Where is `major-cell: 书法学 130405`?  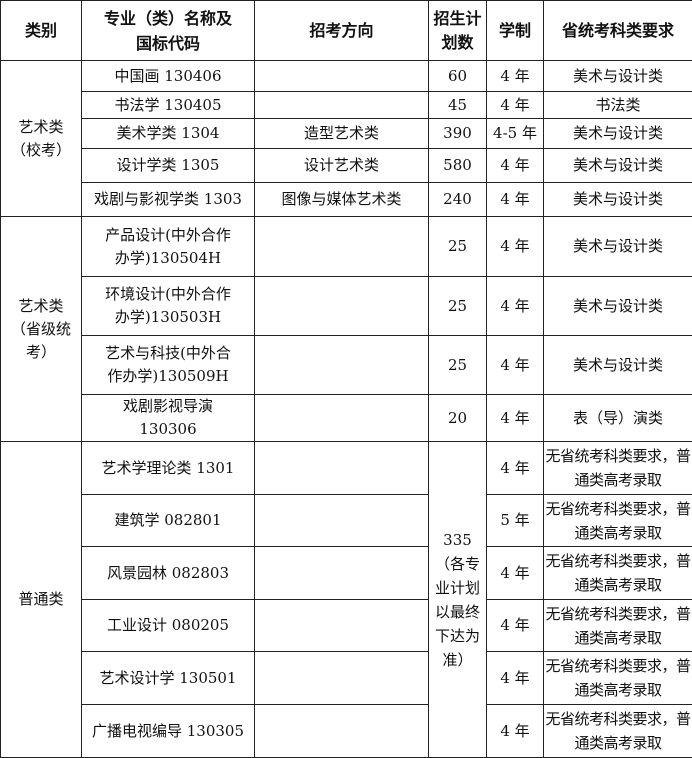
major-cell: 书法学 130405 is located at coordinates (168, 105).